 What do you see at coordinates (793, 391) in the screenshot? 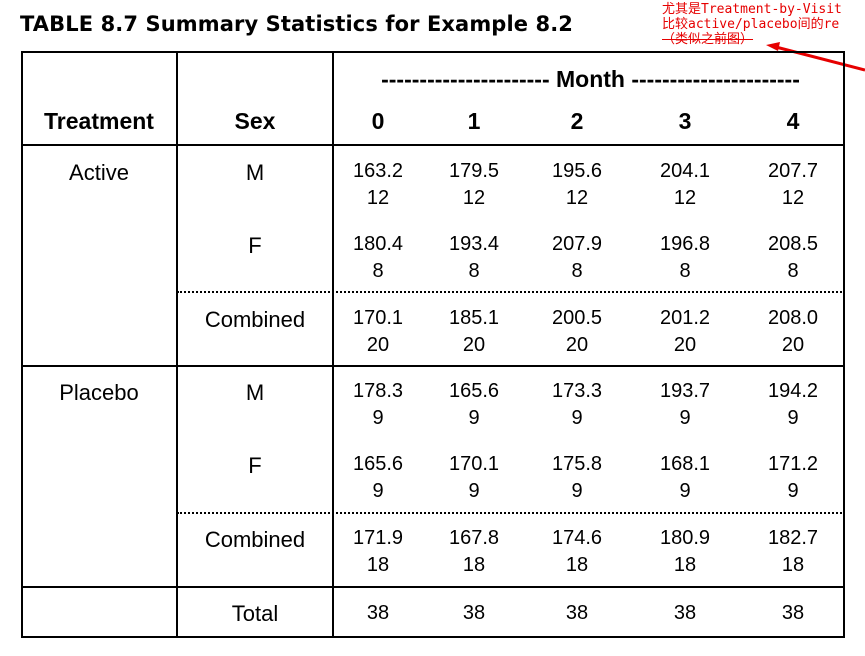
I see `cell-mean: 194.2` at bounding box center [793, 391].